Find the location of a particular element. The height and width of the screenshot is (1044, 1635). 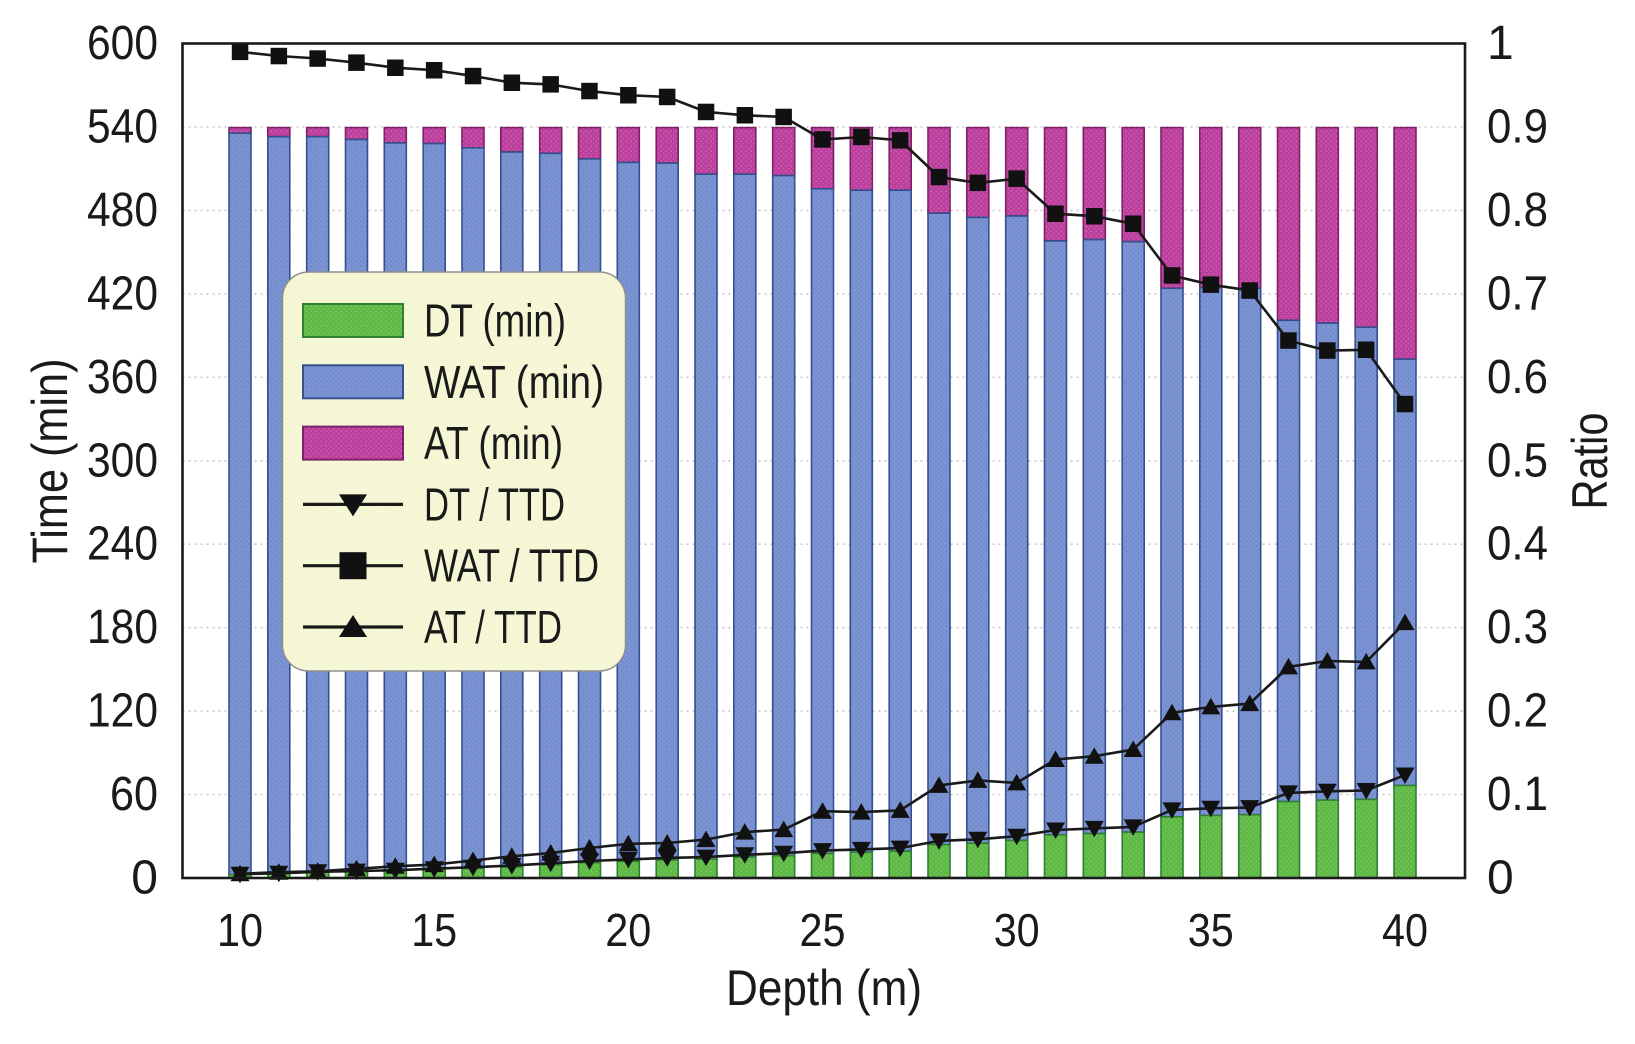

svg-text: 20 is located at coordinates (628, 930).